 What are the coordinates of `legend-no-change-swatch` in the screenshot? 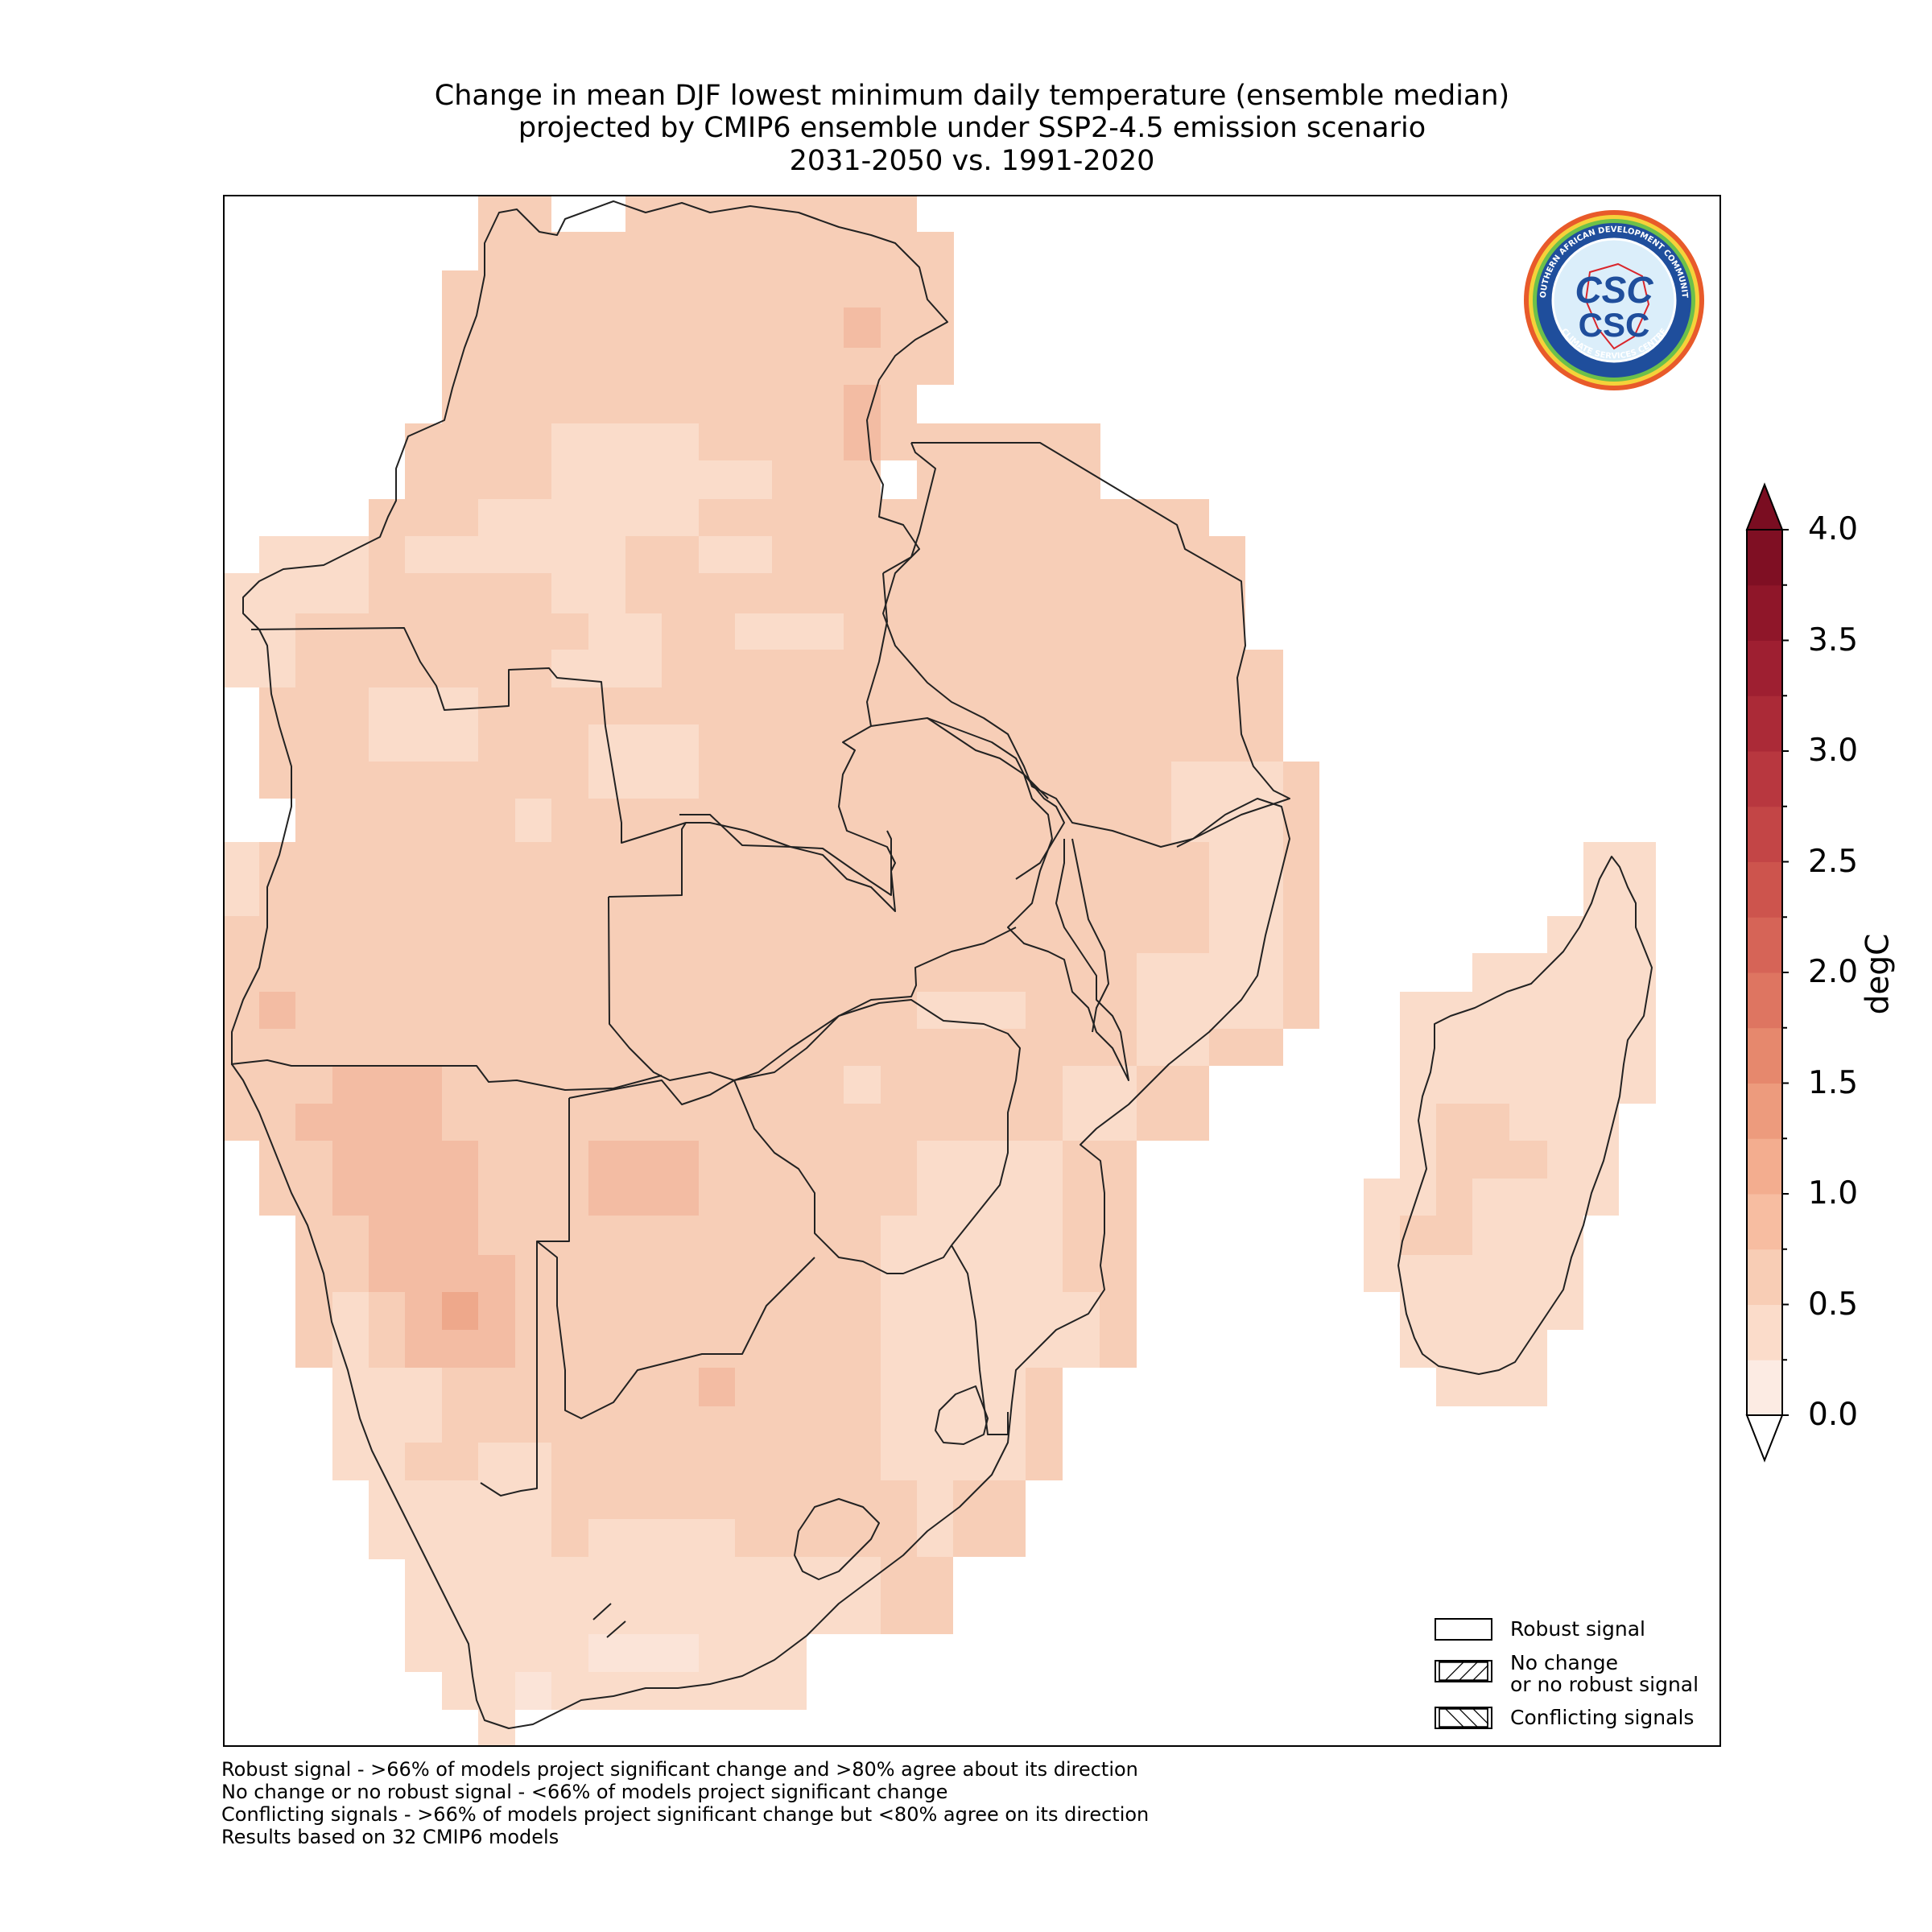 It's located at (1463, 1671).